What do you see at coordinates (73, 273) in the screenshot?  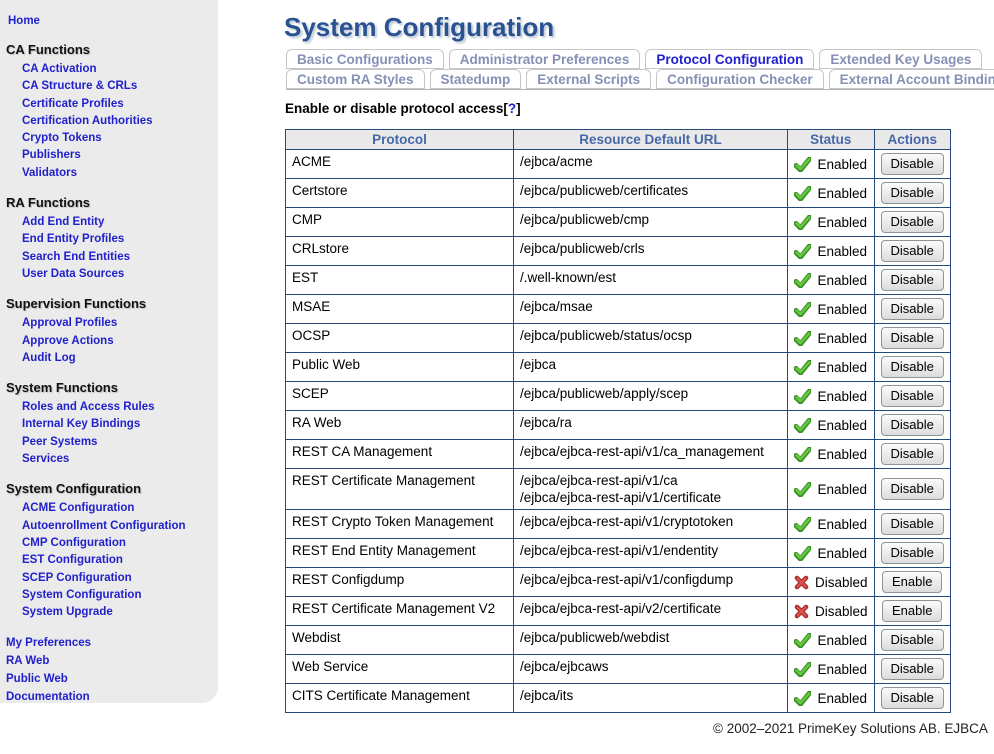 I see `sidebar-item-user-data-sources: User Data Sources` at bounding box center [73, 273].